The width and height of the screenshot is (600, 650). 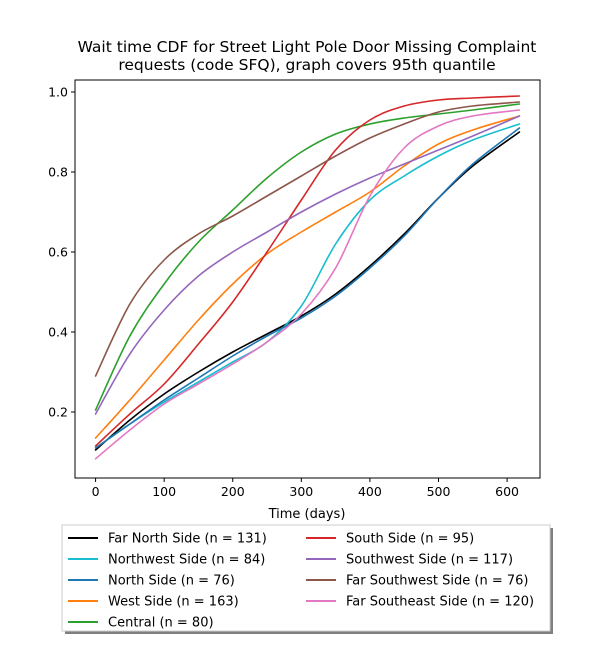 What do you see at coordinates (440, 602) in the screenshot?
I see `legend-label-8: Far Southeast Side (n = 120)` at bounding box center [440, 602].